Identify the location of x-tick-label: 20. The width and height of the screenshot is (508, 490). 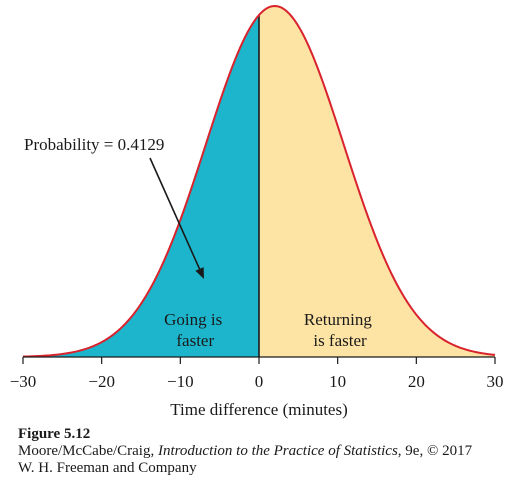
(416, 381).